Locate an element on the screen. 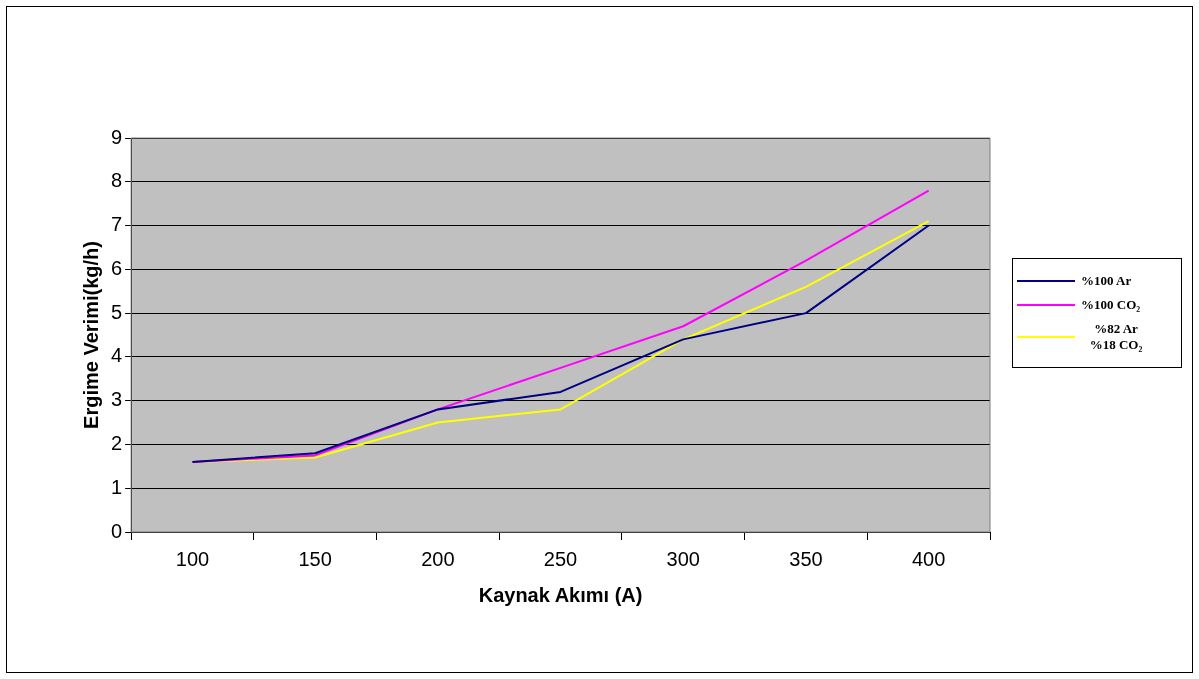 This screenshot has width=1199, height=679. y-tick-label: 3 is located at coordinates (117, 399).